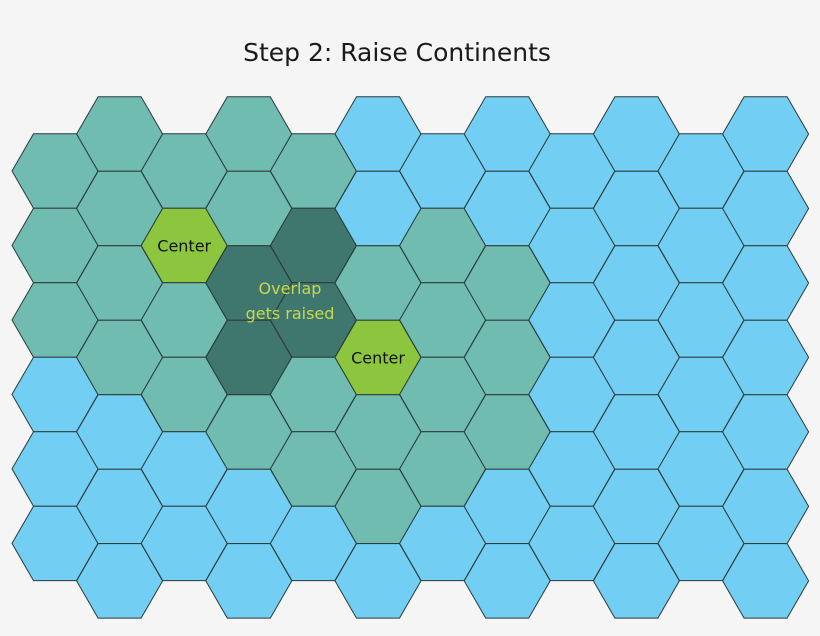 The height and width of the screenshot is (636, 820). Describe the element at coordinates (397, 52) in the screenshot. I see `diagram-title: Step 2: Raise Continents` at that location.